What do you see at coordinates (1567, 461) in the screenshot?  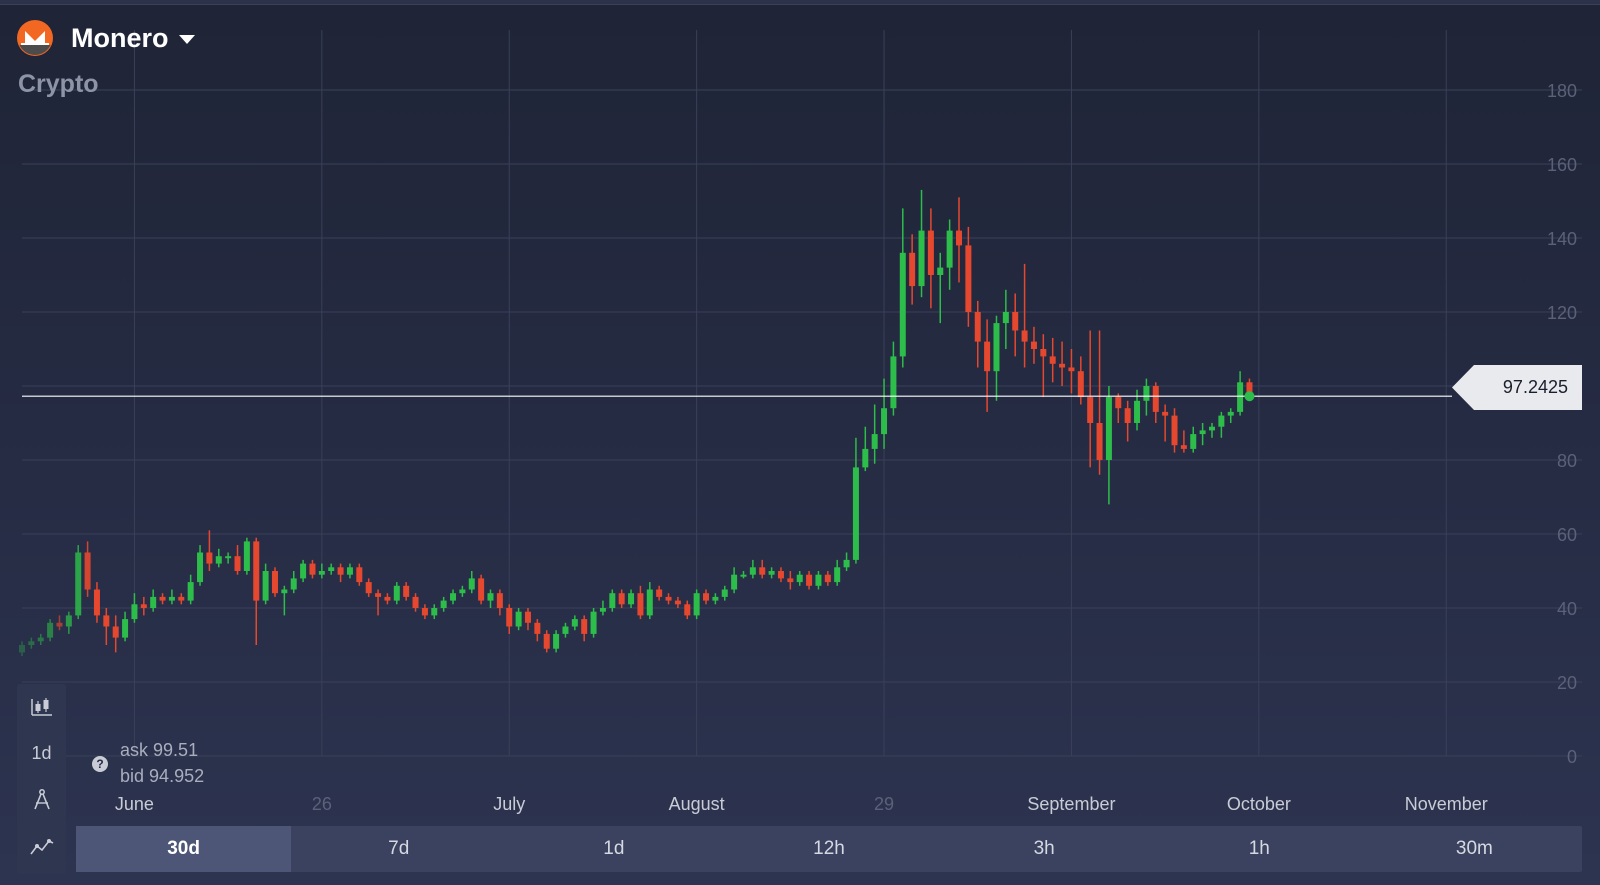 I see `y-tick-label: 80` at bounding box center [1567, 461].